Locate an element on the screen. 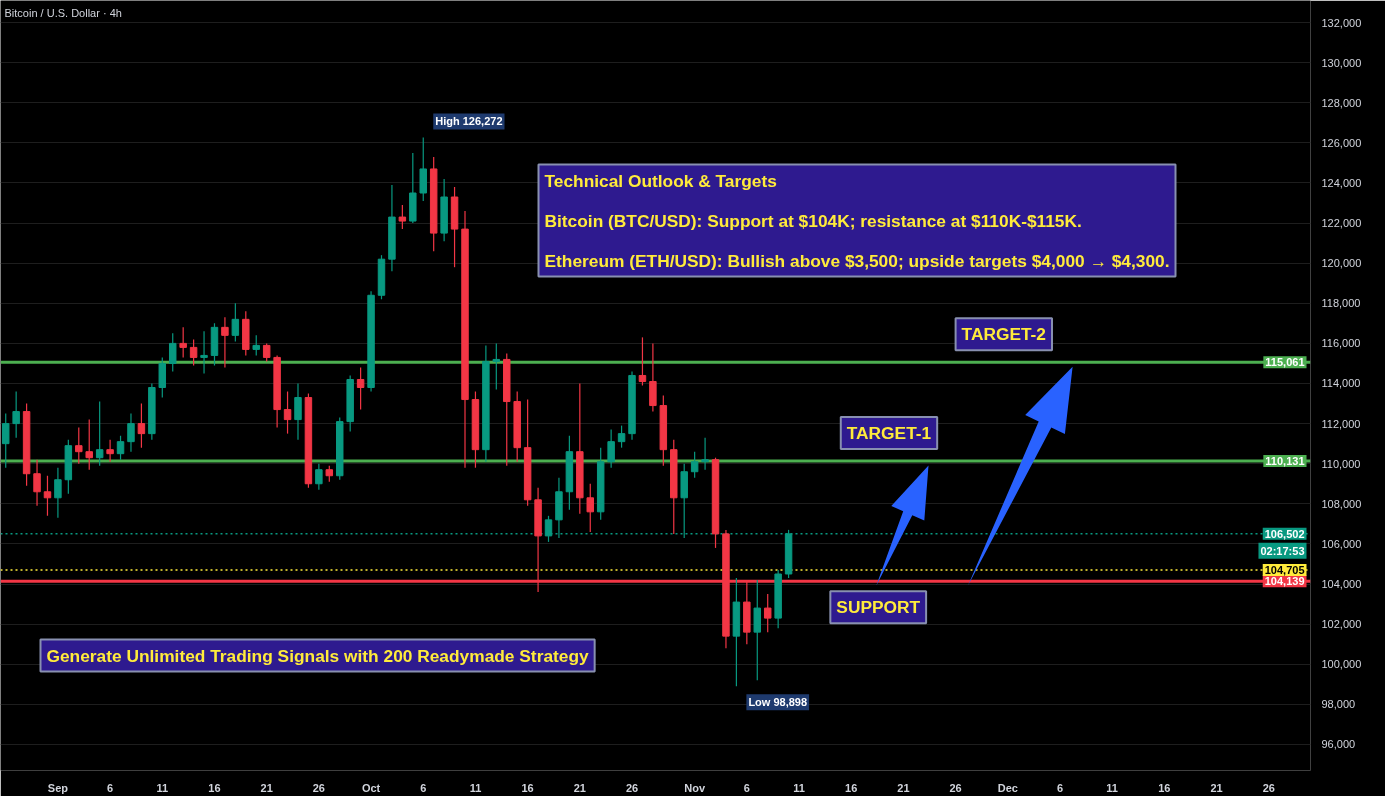  ref-line-label: 110,131 is located at coordinates (1285, 461).